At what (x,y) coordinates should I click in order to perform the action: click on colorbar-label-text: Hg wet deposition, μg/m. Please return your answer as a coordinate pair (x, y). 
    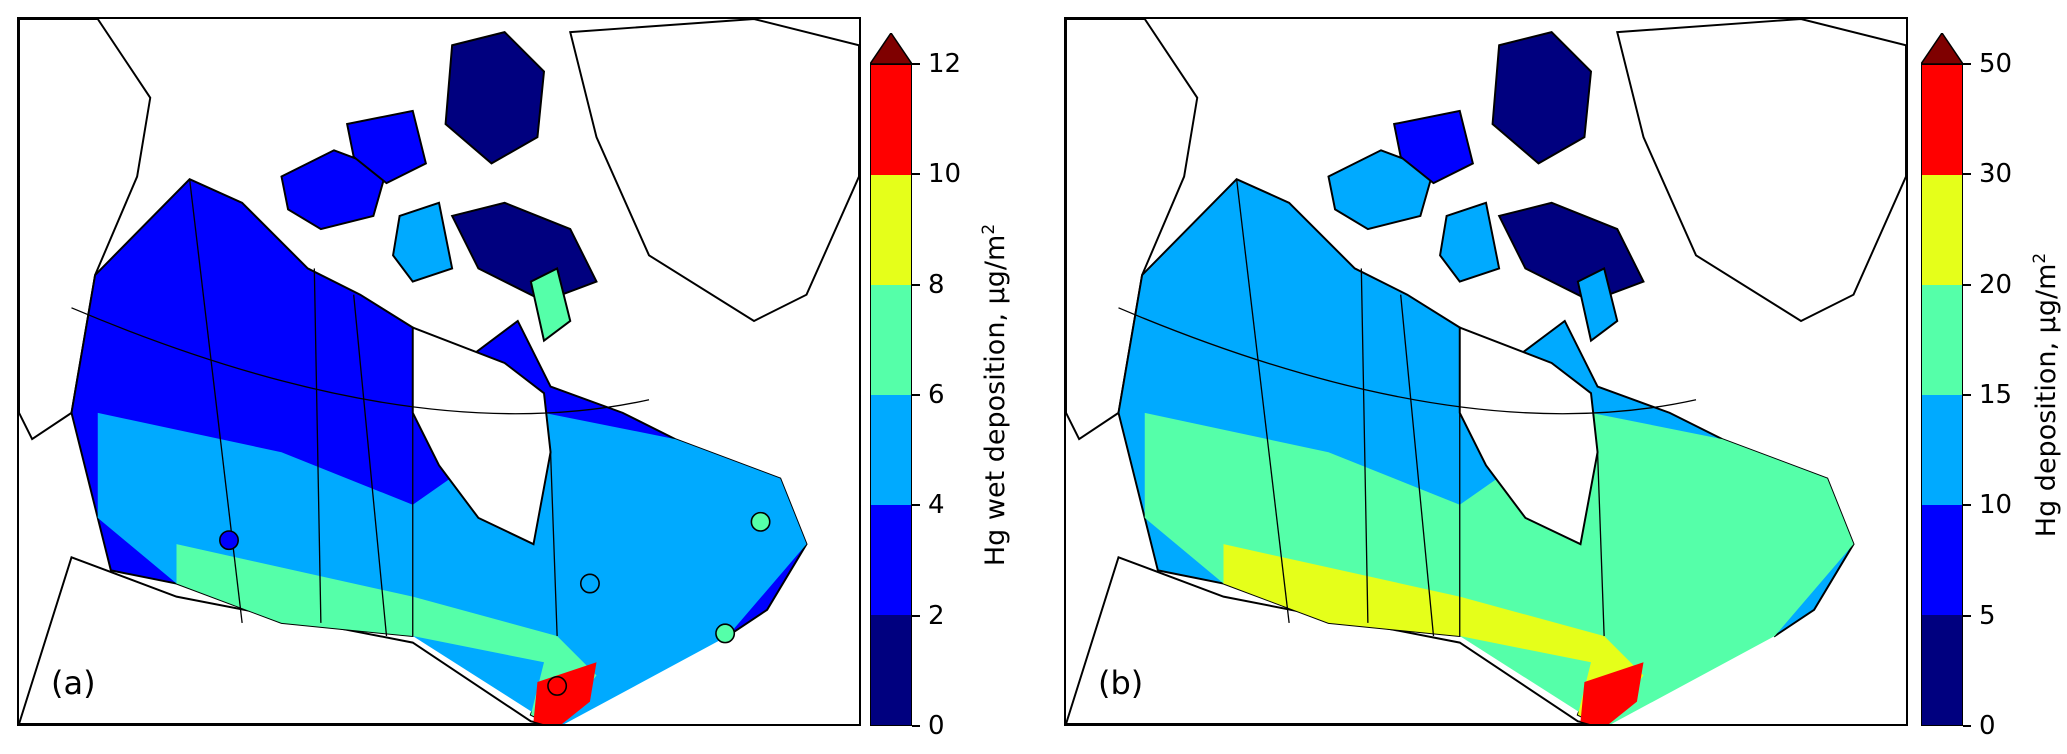
    Looking at the image, I should click on (995, 400).